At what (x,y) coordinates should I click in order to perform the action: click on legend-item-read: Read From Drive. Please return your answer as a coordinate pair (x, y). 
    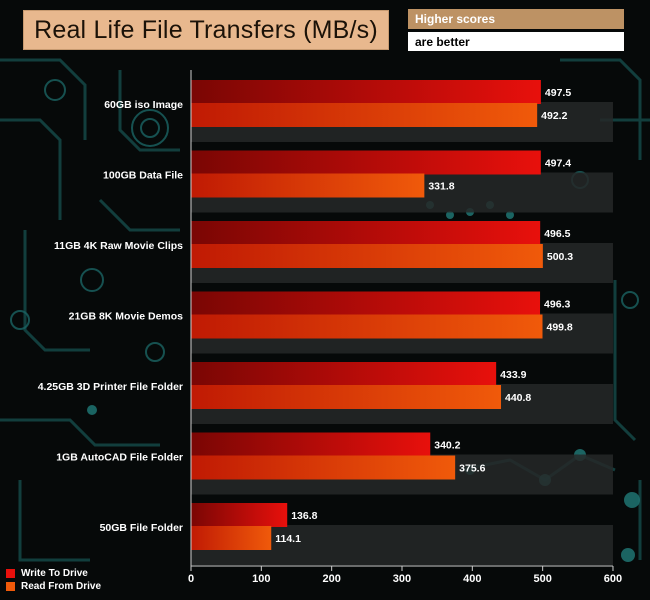
    Looking at the image, I should click on (53, 586).